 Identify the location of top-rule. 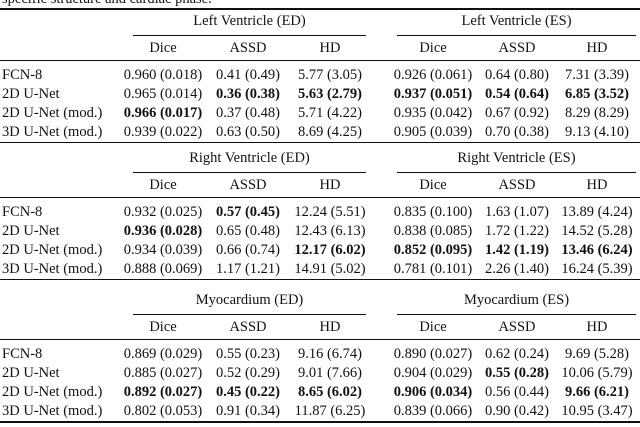
(320, 9).